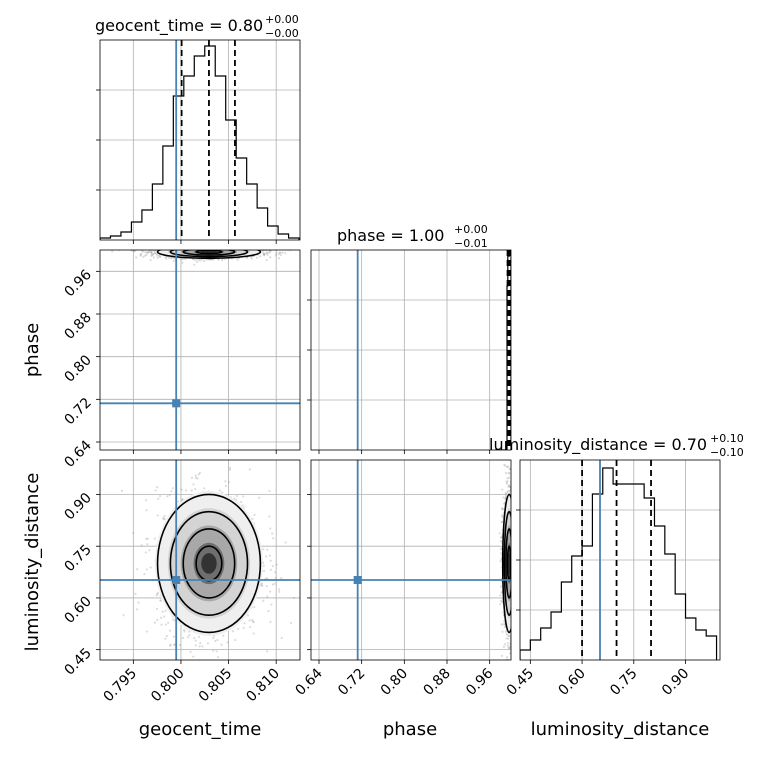  I want to click on y-tick-label: 0.80, so click(77, 368).